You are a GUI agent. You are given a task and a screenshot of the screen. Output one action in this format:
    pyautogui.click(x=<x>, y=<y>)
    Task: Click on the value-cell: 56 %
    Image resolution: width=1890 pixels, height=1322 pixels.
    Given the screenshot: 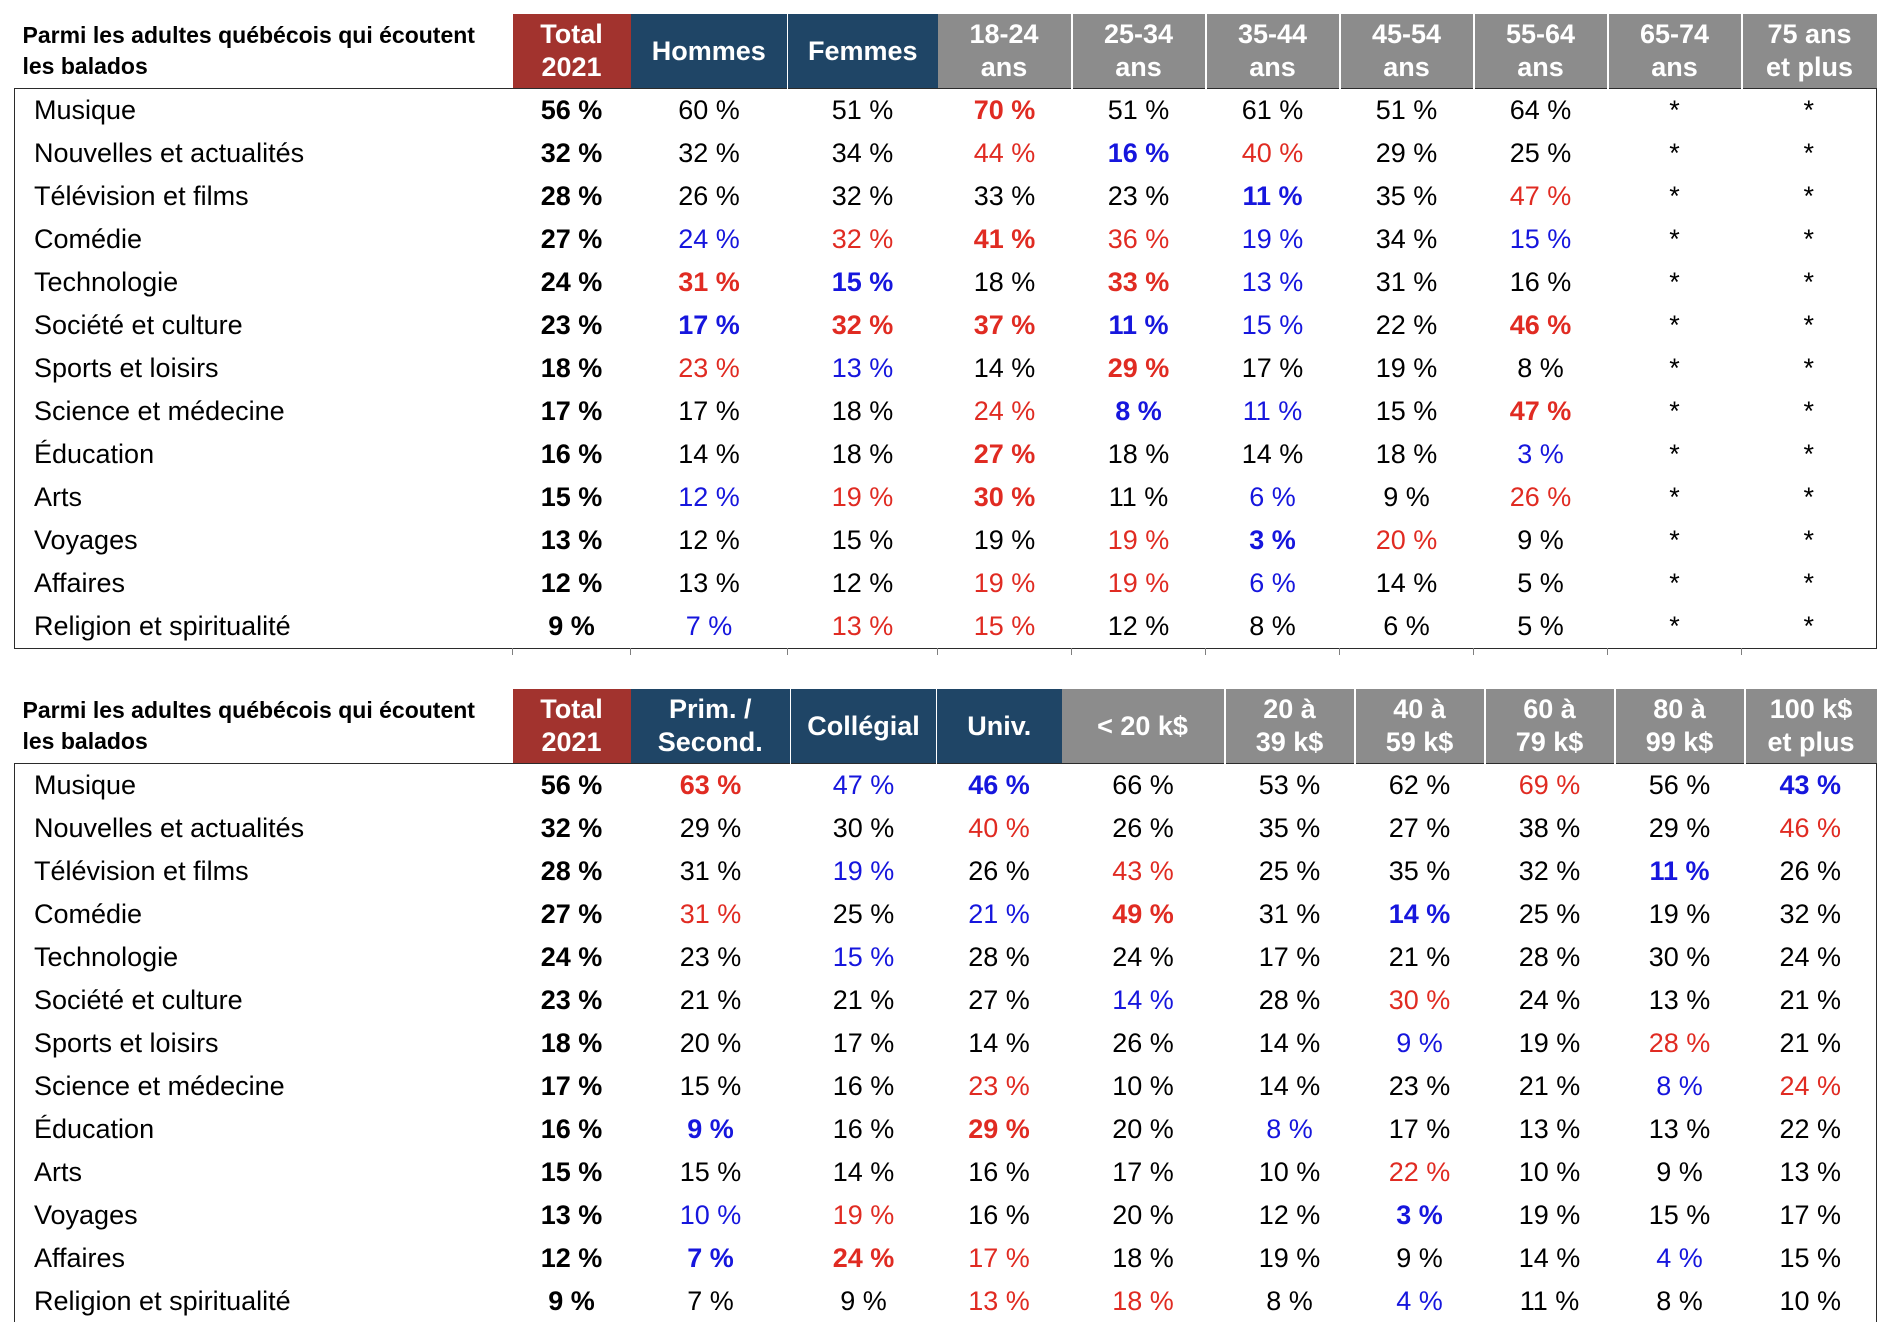 What is the action you would take?
    pyautogui.click(x=571, y=785)
    